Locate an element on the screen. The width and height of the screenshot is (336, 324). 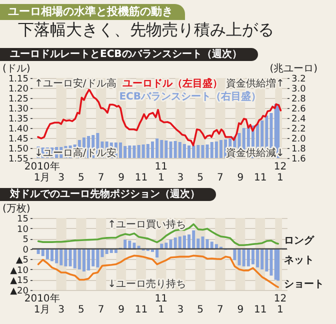
y2-tick-label: 2.6 is located at coordinates (299, 109).